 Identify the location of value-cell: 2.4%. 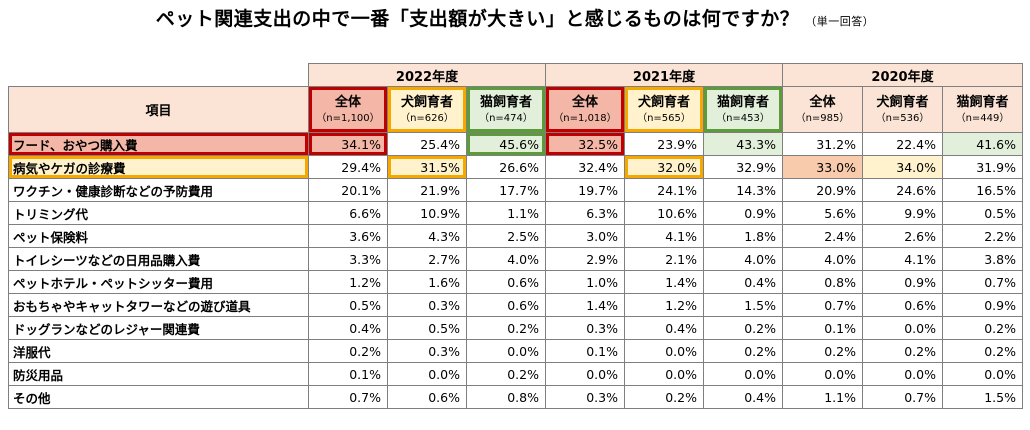
(822, 236).